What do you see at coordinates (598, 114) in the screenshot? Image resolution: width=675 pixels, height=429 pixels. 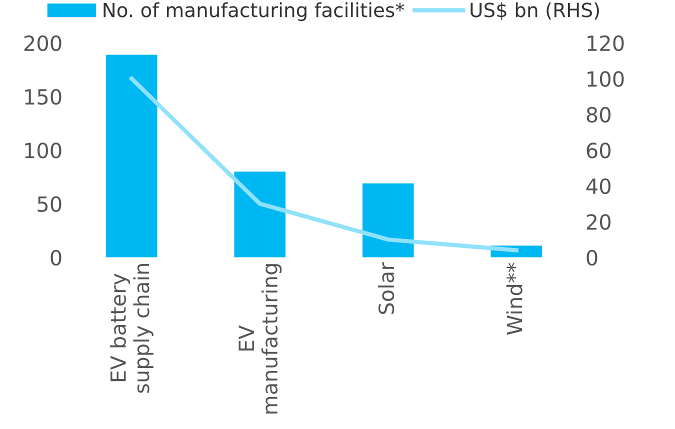 I see `y2-tick-label: 80` at bounding box center [598, 114].